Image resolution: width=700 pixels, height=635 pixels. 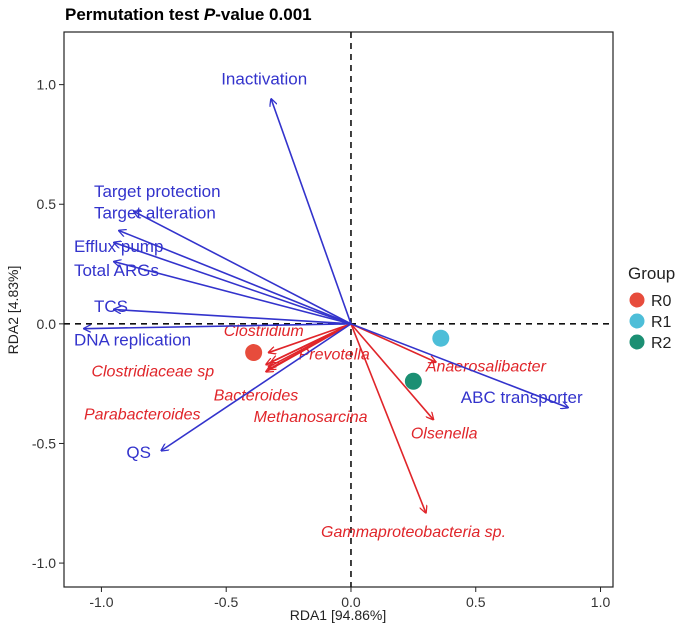 What do you see at coordinates (393, 342) in the screenshot?
I see `taxa-arrow-anaerosalibacter` at bounding box center [393, 342].